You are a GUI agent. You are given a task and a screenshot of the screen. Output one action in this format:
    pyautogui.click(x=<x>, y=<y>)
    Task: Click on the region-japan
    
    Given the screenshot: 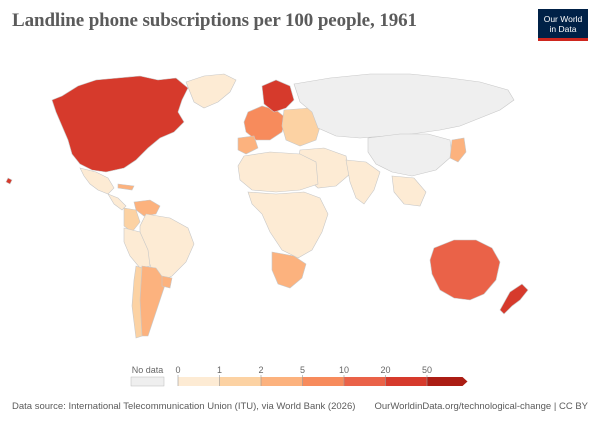 What is the action you would take?
    pyautogui.click(x=458, y=150)
    